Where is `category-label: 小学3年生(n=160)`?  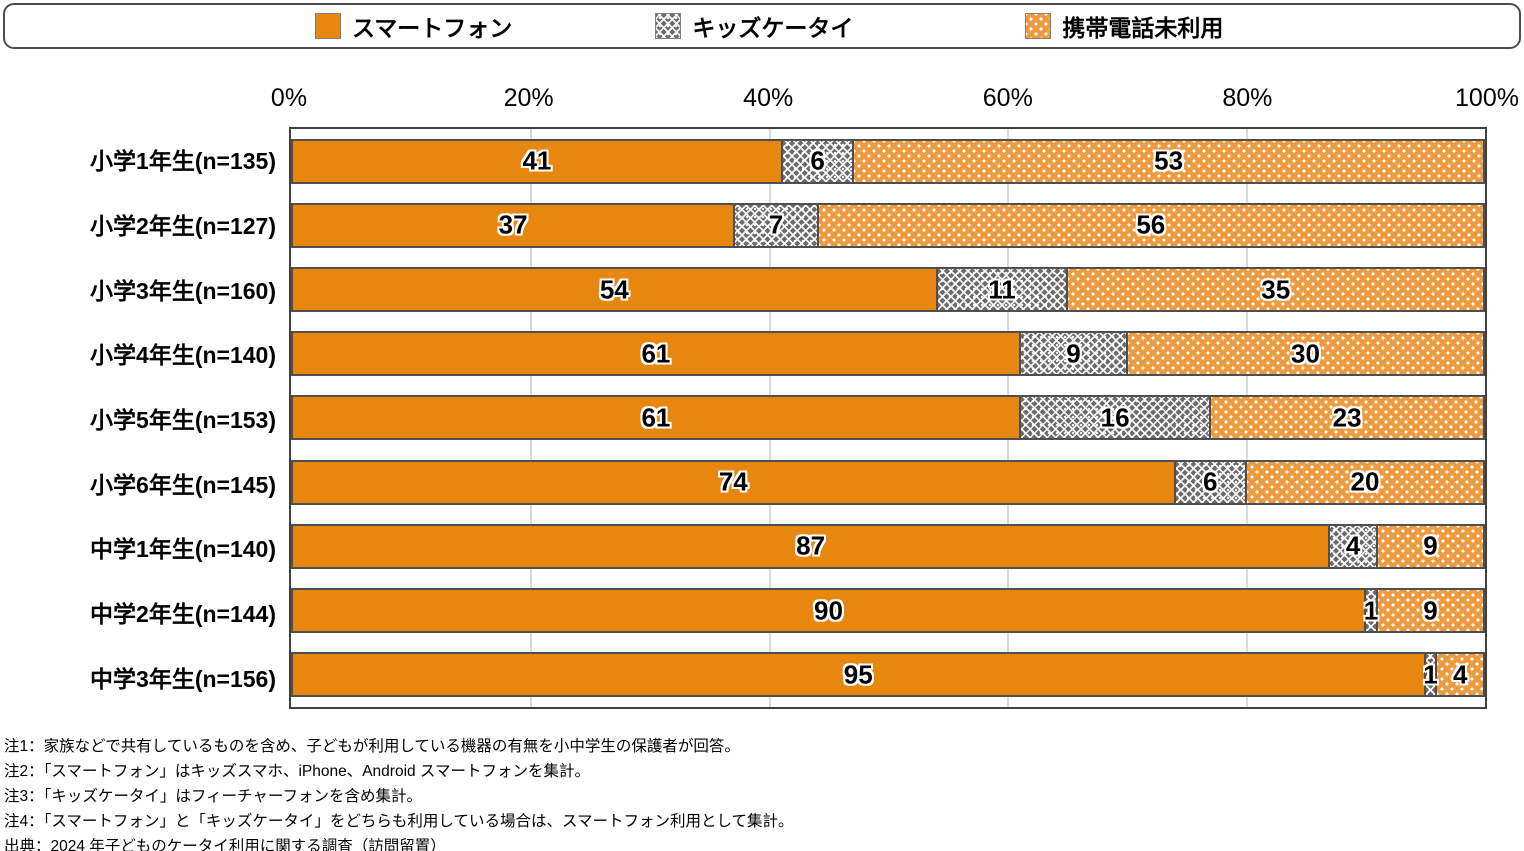 category-label: 小学3年生(n=160) is located at coordinates (183, 290).